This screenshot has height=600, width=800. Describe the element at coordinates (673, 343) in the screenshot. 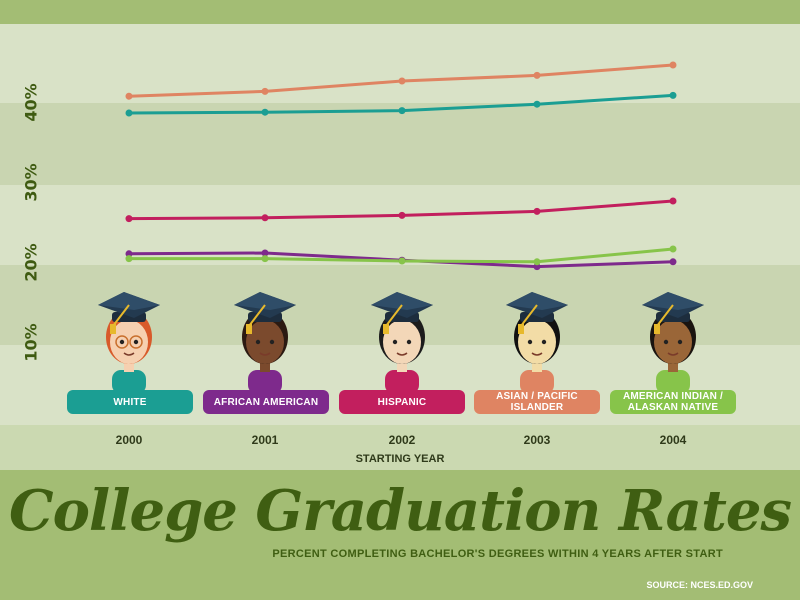

I see `graduate-american-indian-icon` at that location.